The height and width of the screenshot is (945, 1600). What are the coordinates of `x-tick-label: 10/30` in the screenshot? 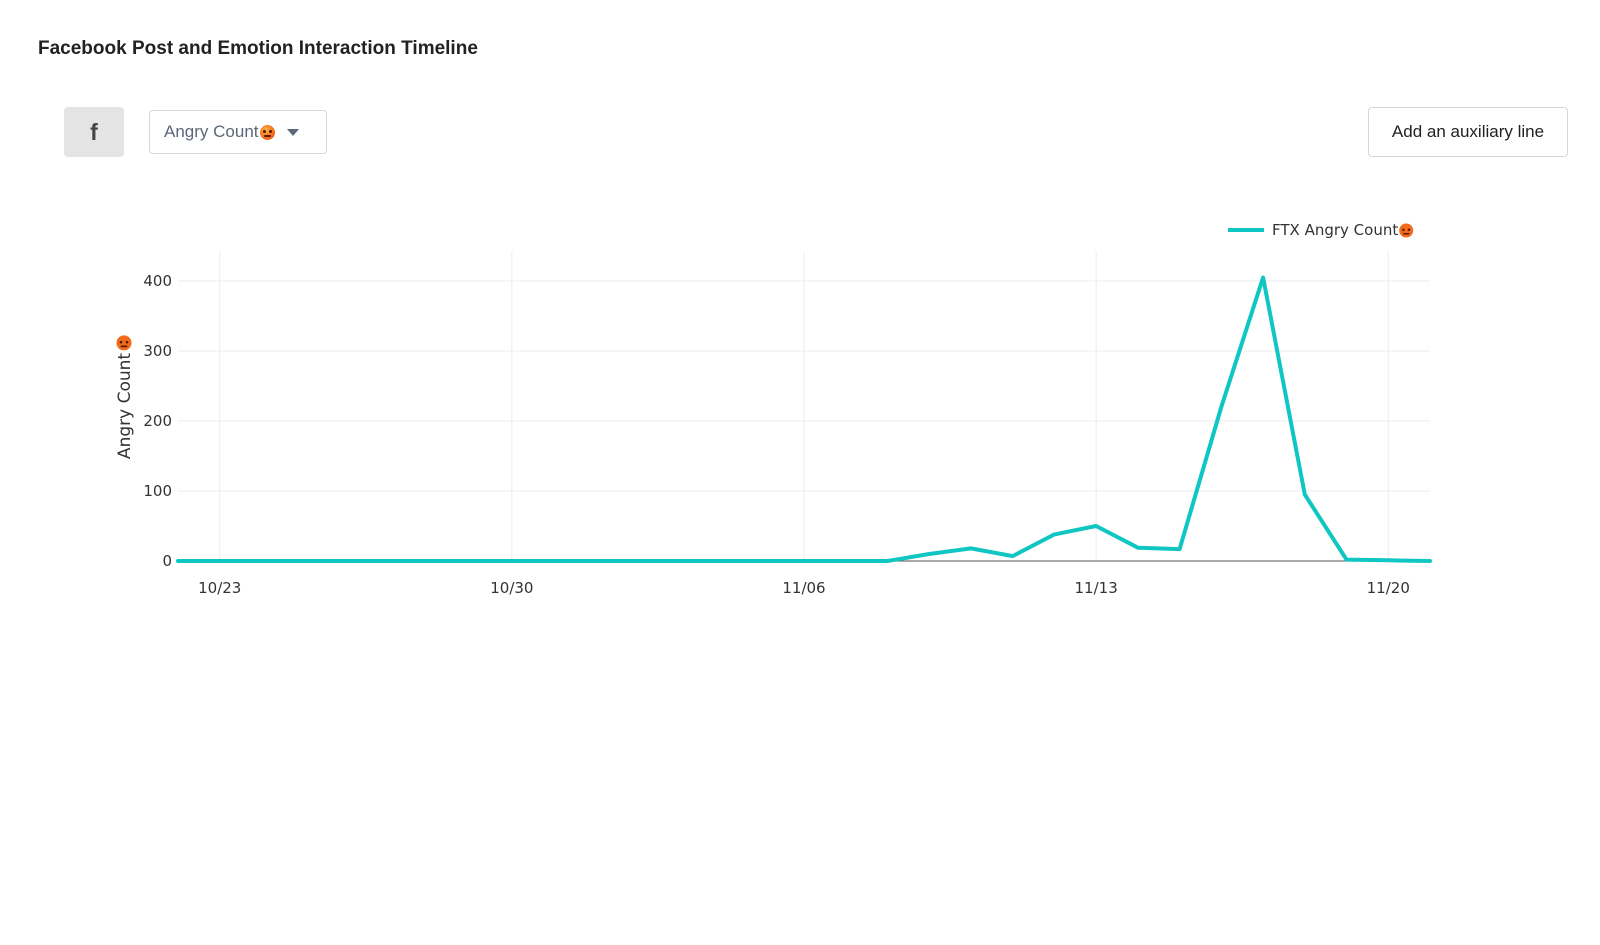 It's located at (511, 588).